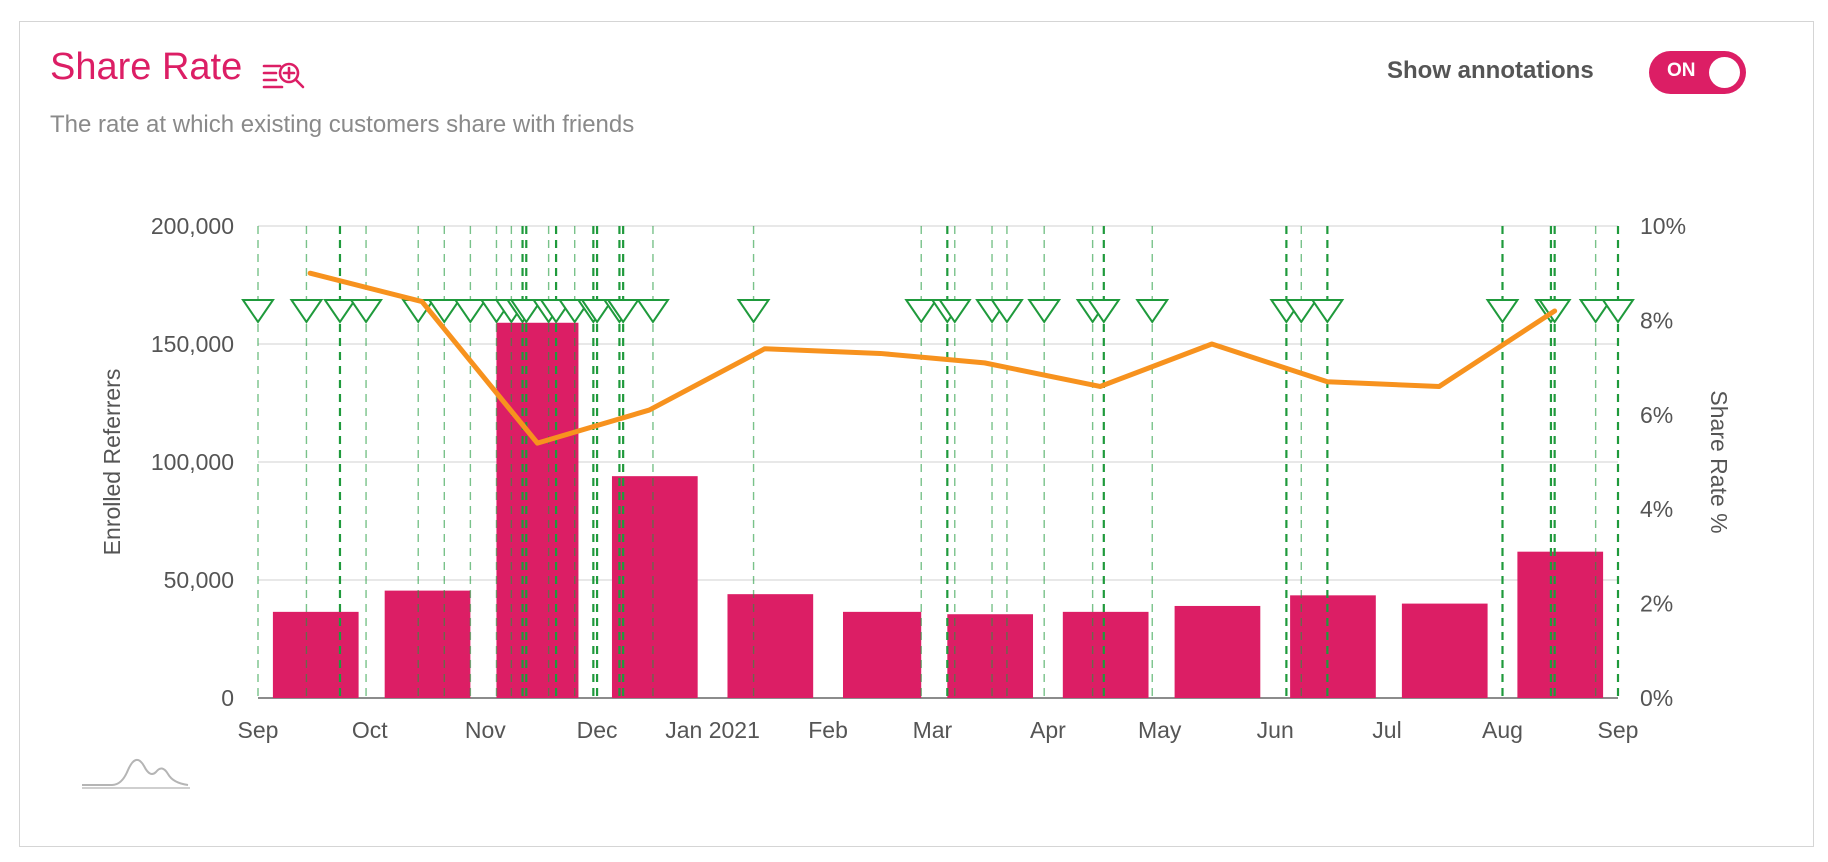 The width and height of the screenshot is (1828, 862). Describe the element at coordinates (1663, 226) in the screenshot. I see `y-right-tick-label: 10%` at that location.